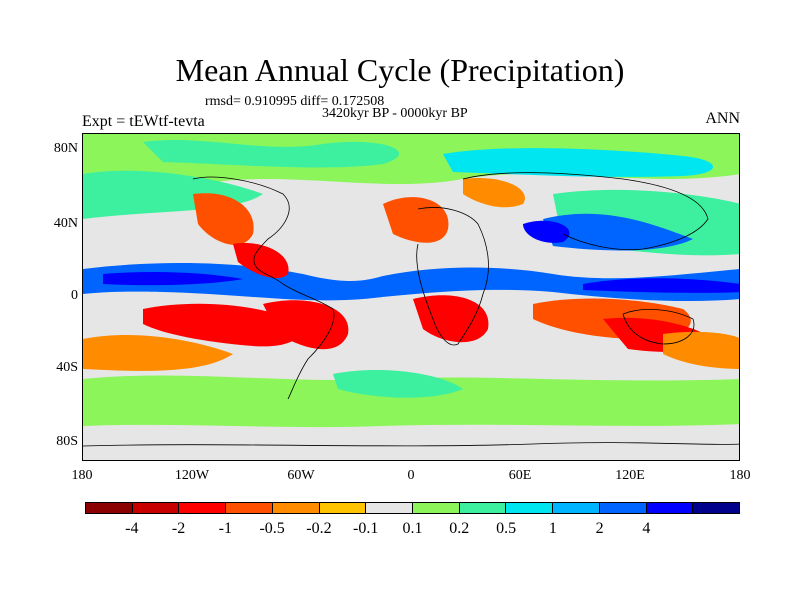 Image resolution: width=800 pixels, height=600 pixels. I want to click on colorbar-label-9: 1, so click(552, 528).